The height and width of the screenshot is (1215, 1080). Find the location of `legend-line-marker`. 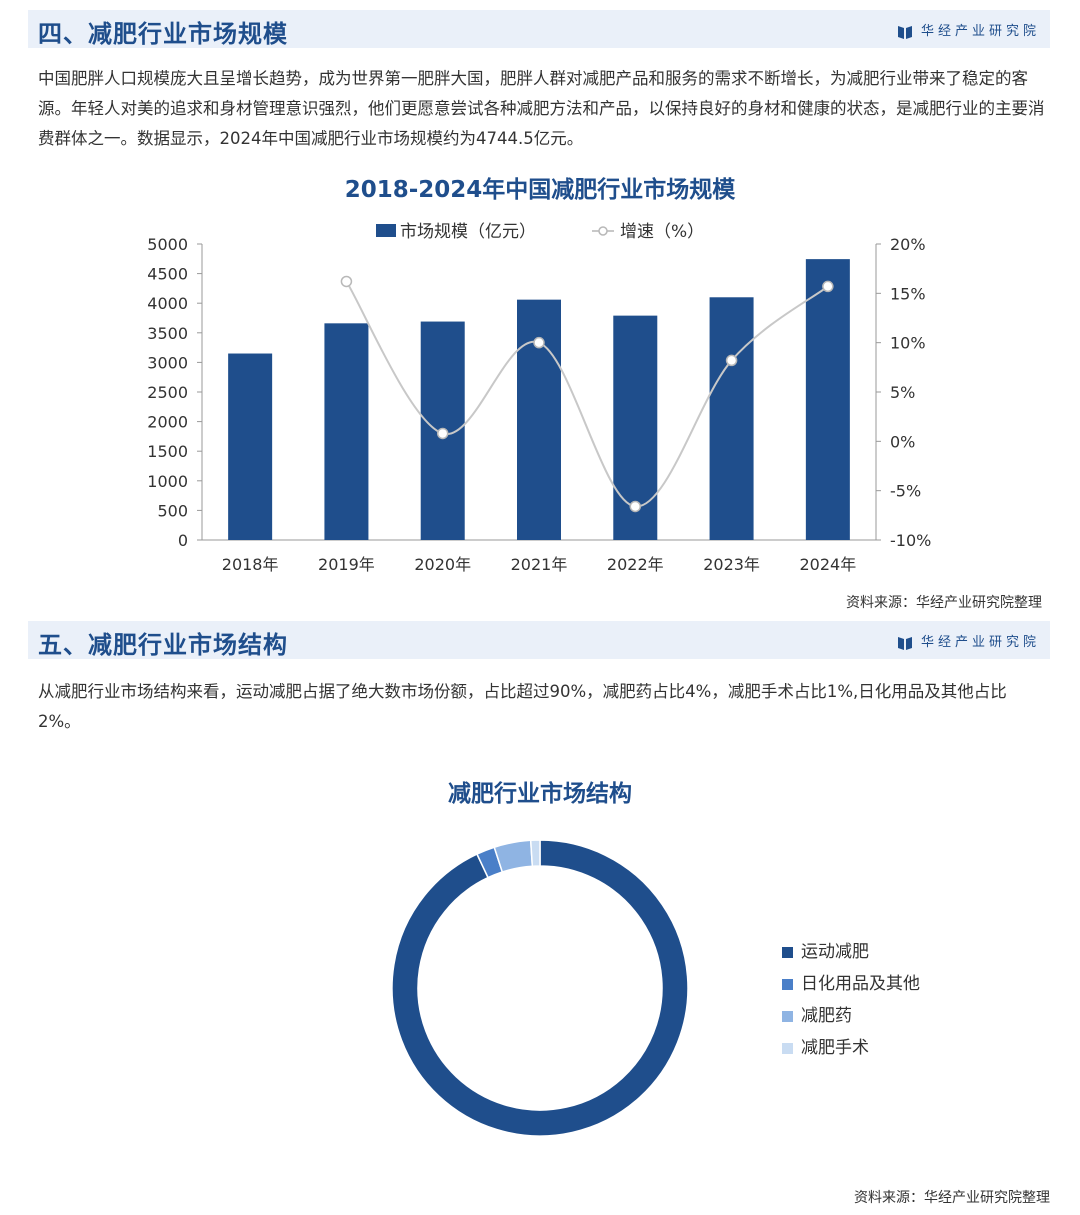

legend-line-marker is located at coordinates (603, 231).